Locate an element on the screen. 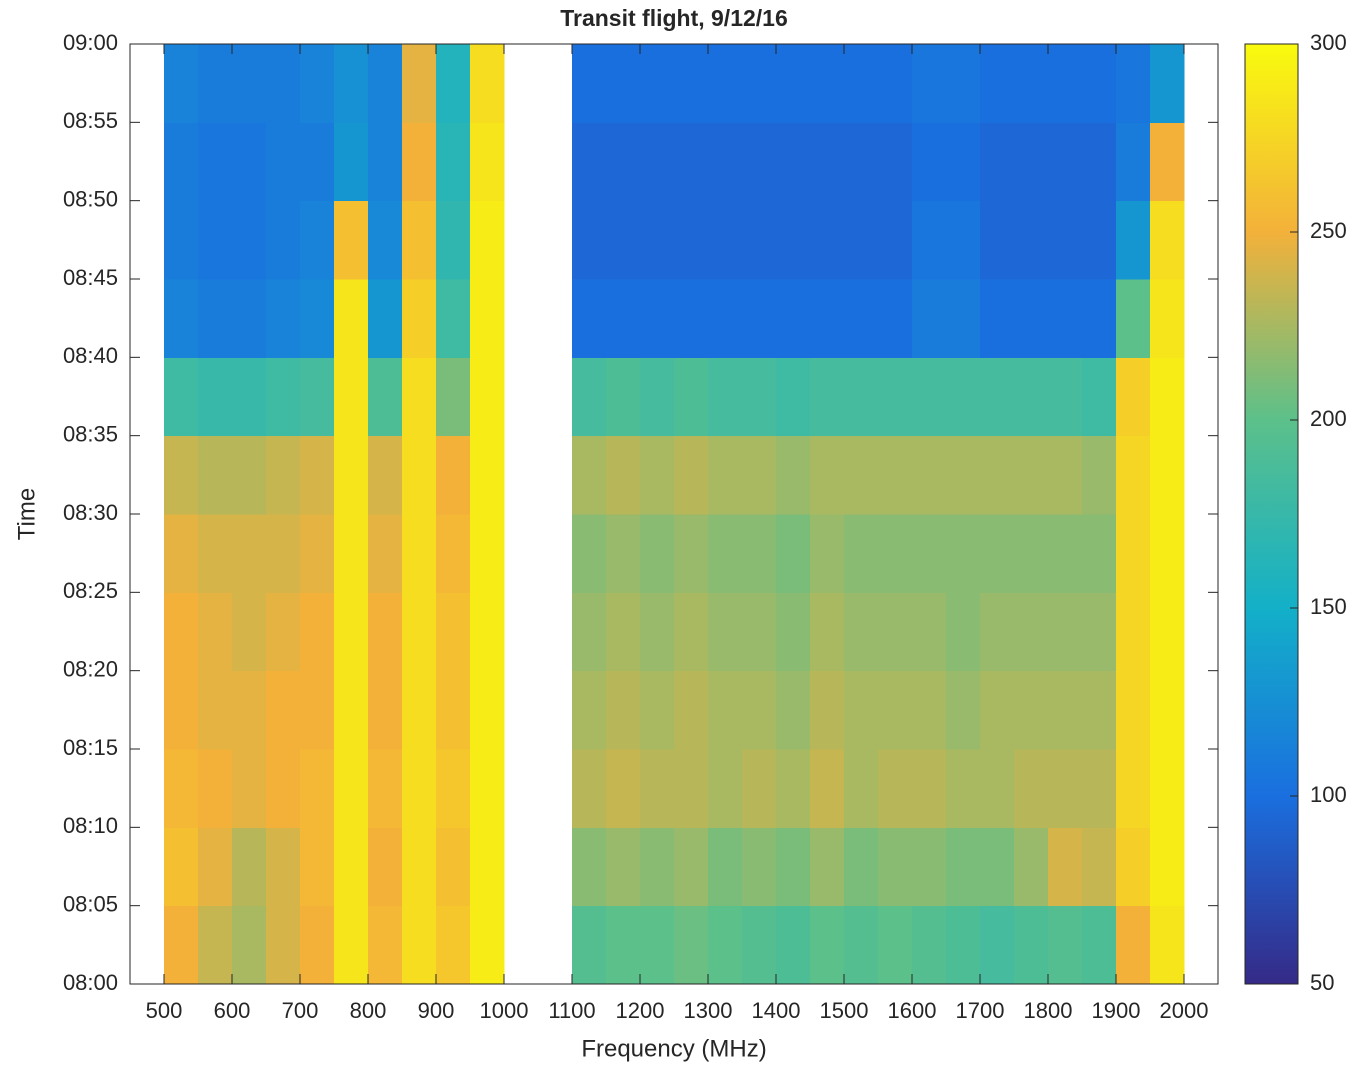  colorbar-tick-label: 150 is located at coordinates (1328, 606).